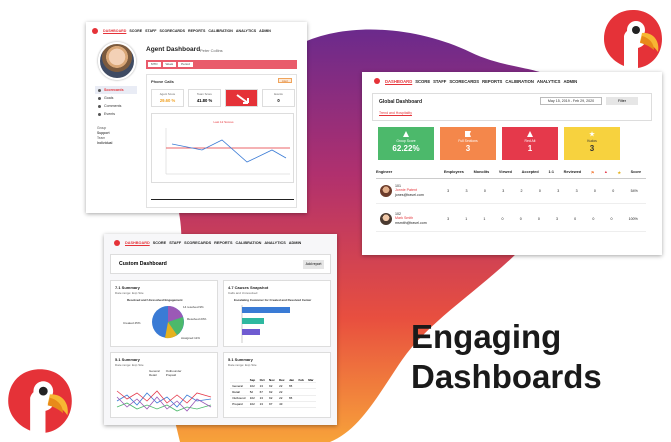 This screenshot has width=671, height=442. I want to click on scores-table, so click(222, 203).